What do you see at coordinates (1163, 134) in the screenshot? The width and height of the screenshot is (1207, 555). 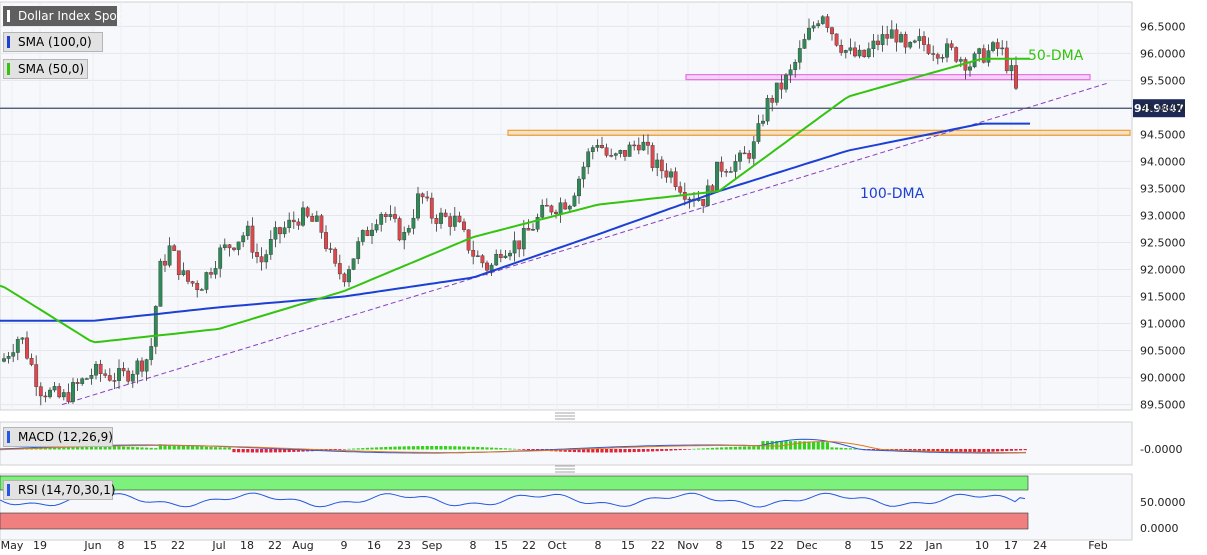 I see `y-tick-label: 94.5000` at bounding box center [1163, 134].